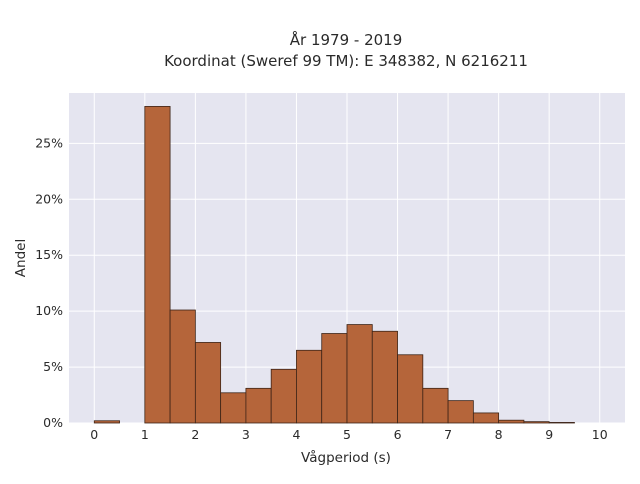 This screenshot has width=640, height=484. I want to click on y-tick-label: 0%, so click(53, 422).